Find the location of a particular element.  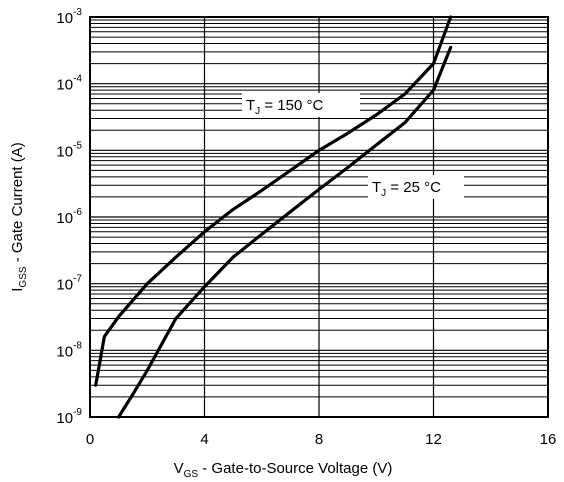

x-axis-title: VGS - Gate-to-Source Voltage (V) is located at coordinates (283, 470).